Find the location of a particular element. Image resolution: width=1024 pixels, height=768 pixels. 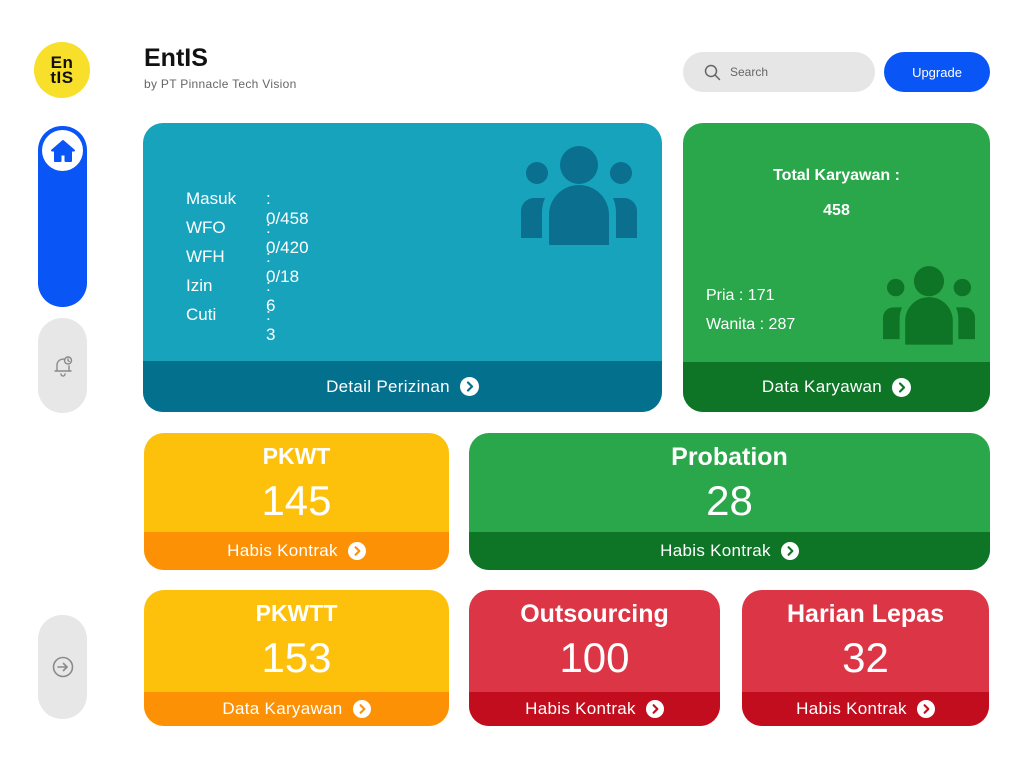

pkwt-card: PKWT 145 Habis Kontrak is located at coordinates (296, 501).